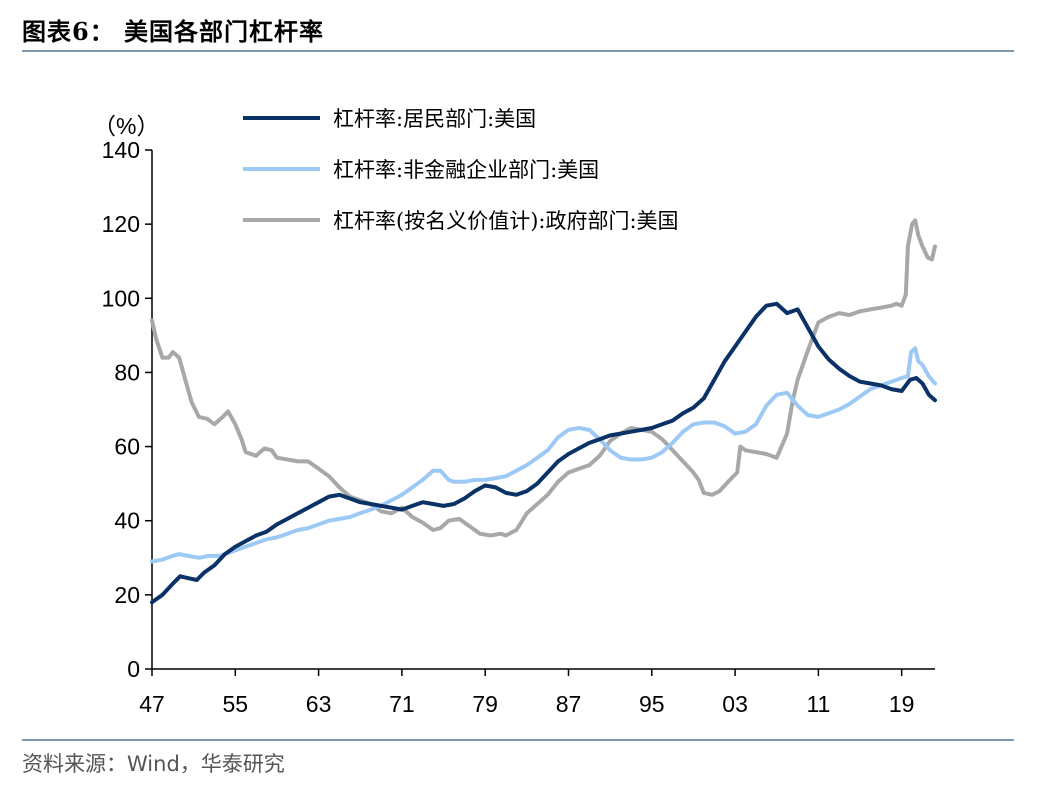 The image size is (1048, 792). Describe the element at coordinates (402, 704) in the screenshot. I see `x-tick-label: 71` at that location.